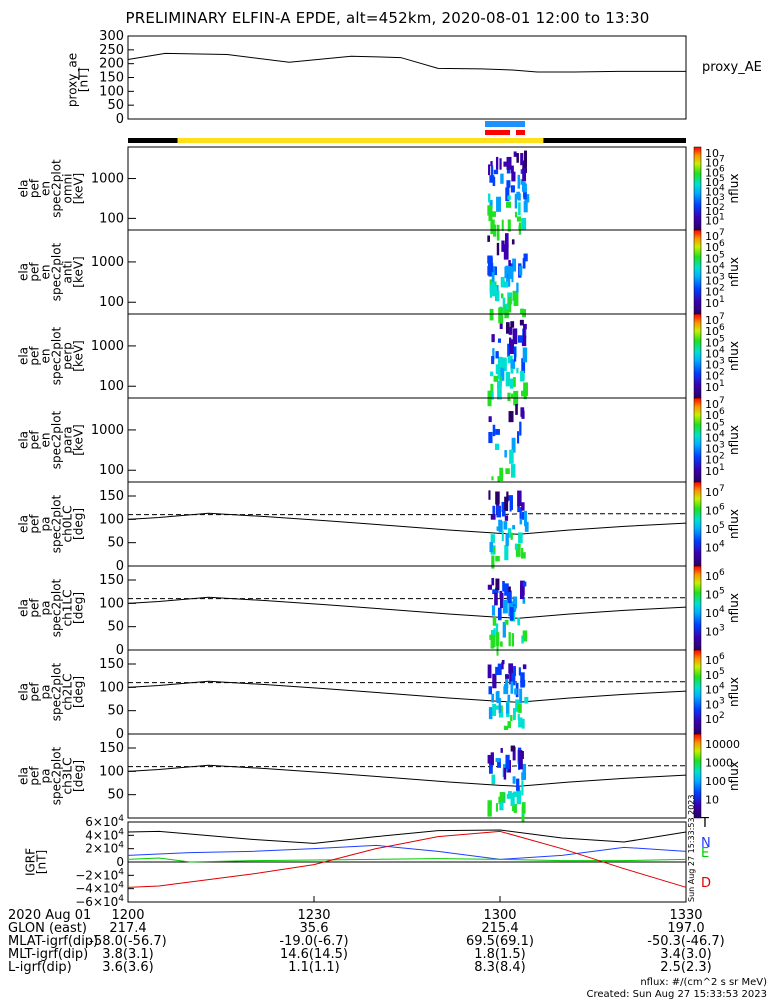 The width and height of the screenshot is (775, 1000). What do you see at coordinates (697, 608) in the screenshot?
I see `colorbar` at bounding box center [697, 608].